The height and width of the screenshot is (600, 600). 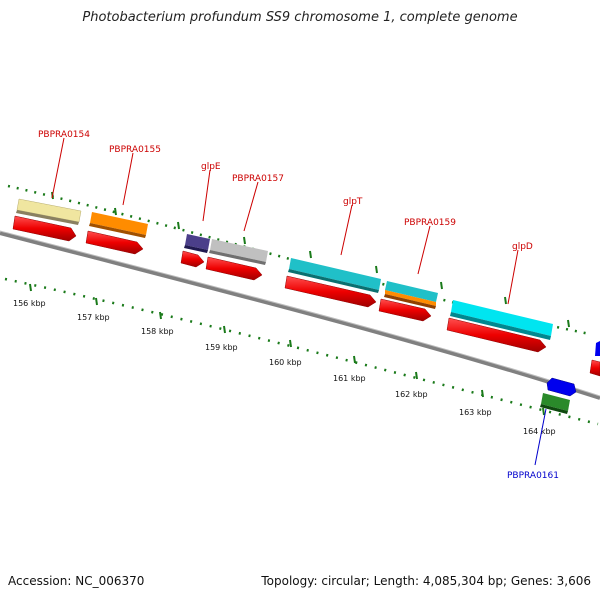 I want to click on gene-label-PBPRA0161: PBPRA0161, so click(x=533, y=476).